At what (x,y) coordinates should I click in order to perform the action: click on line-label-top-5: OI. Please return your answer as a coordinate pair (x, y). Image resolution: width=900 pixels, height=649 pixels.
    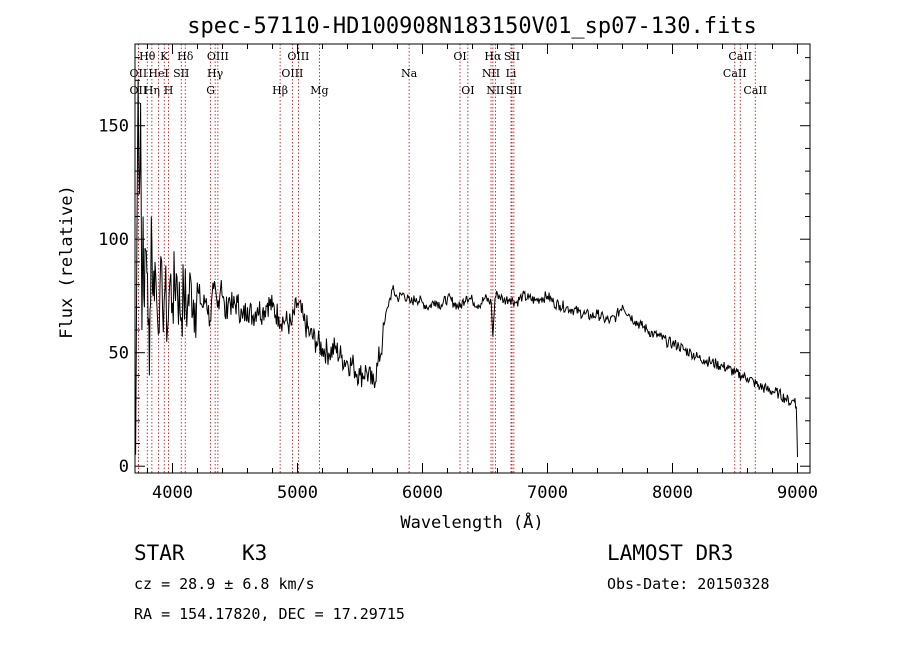
    Looking at the image, I should click on (459, 56).